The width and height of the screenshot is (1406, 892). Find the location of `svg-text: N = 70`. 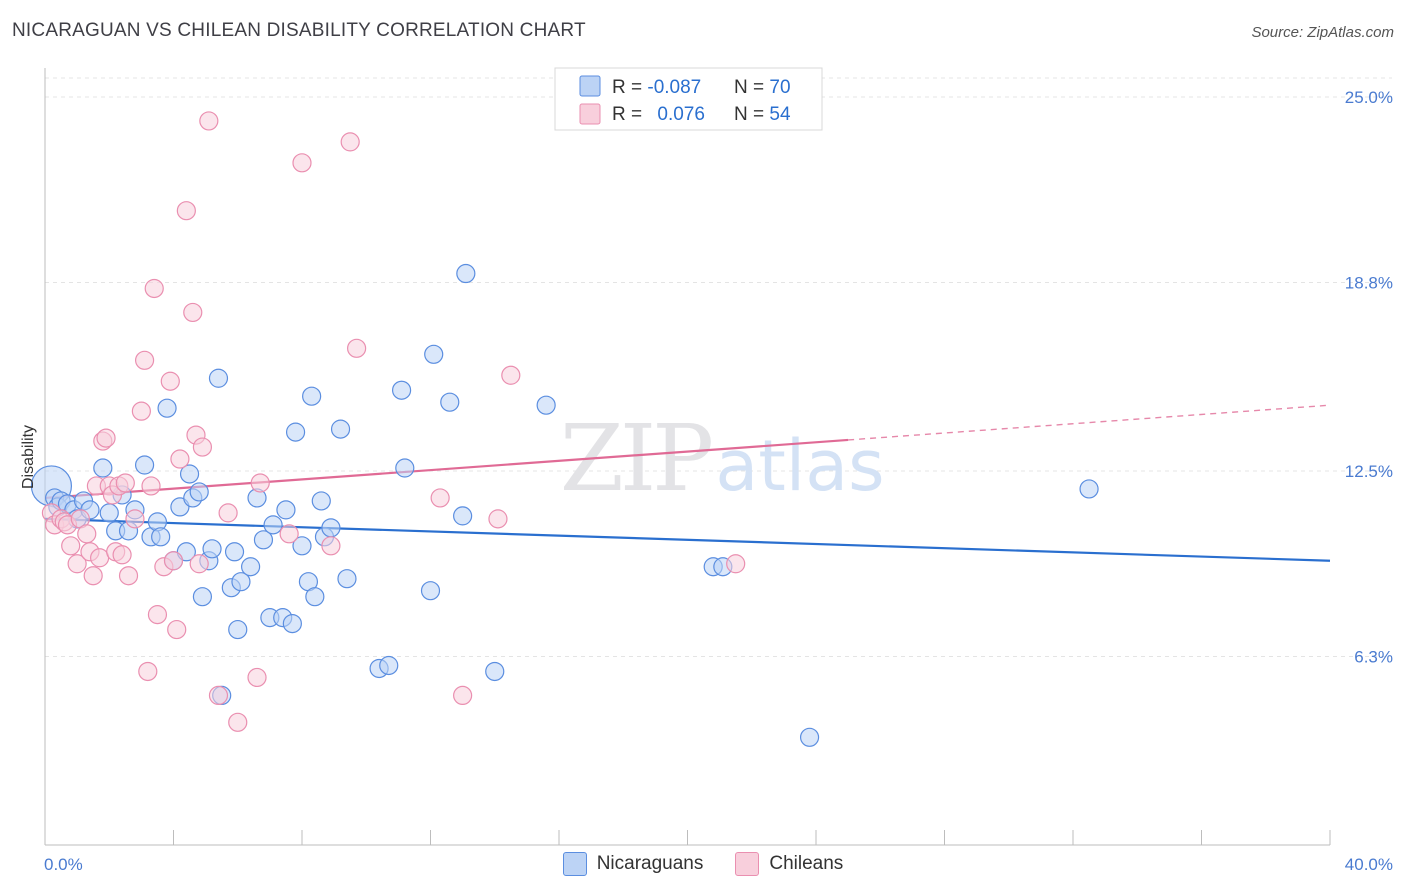

svg-text: N = 70 is located at coordinates (762, 87).